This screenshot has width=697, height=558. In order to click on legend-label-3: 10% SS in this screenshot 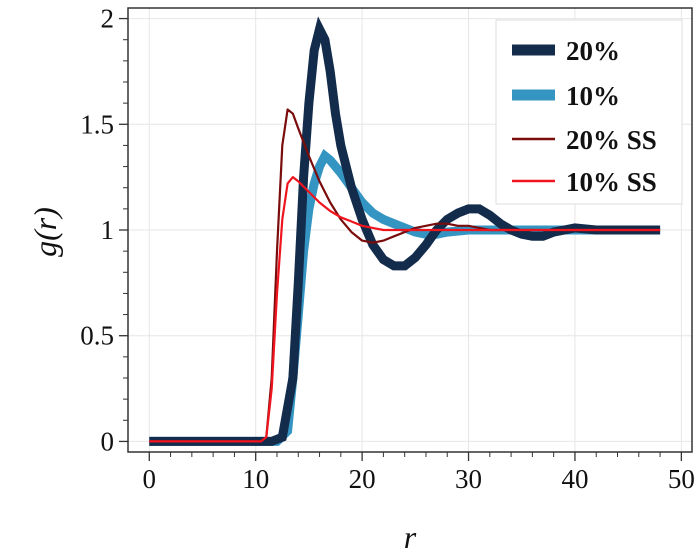, I will do `click(611, 182)`.